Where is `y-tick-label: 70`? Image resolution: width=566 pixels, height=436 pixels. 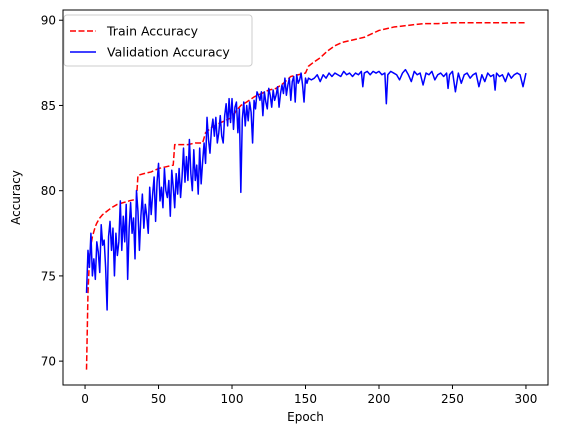
y-tick-label: 70 is located at coordinates (48, 362).